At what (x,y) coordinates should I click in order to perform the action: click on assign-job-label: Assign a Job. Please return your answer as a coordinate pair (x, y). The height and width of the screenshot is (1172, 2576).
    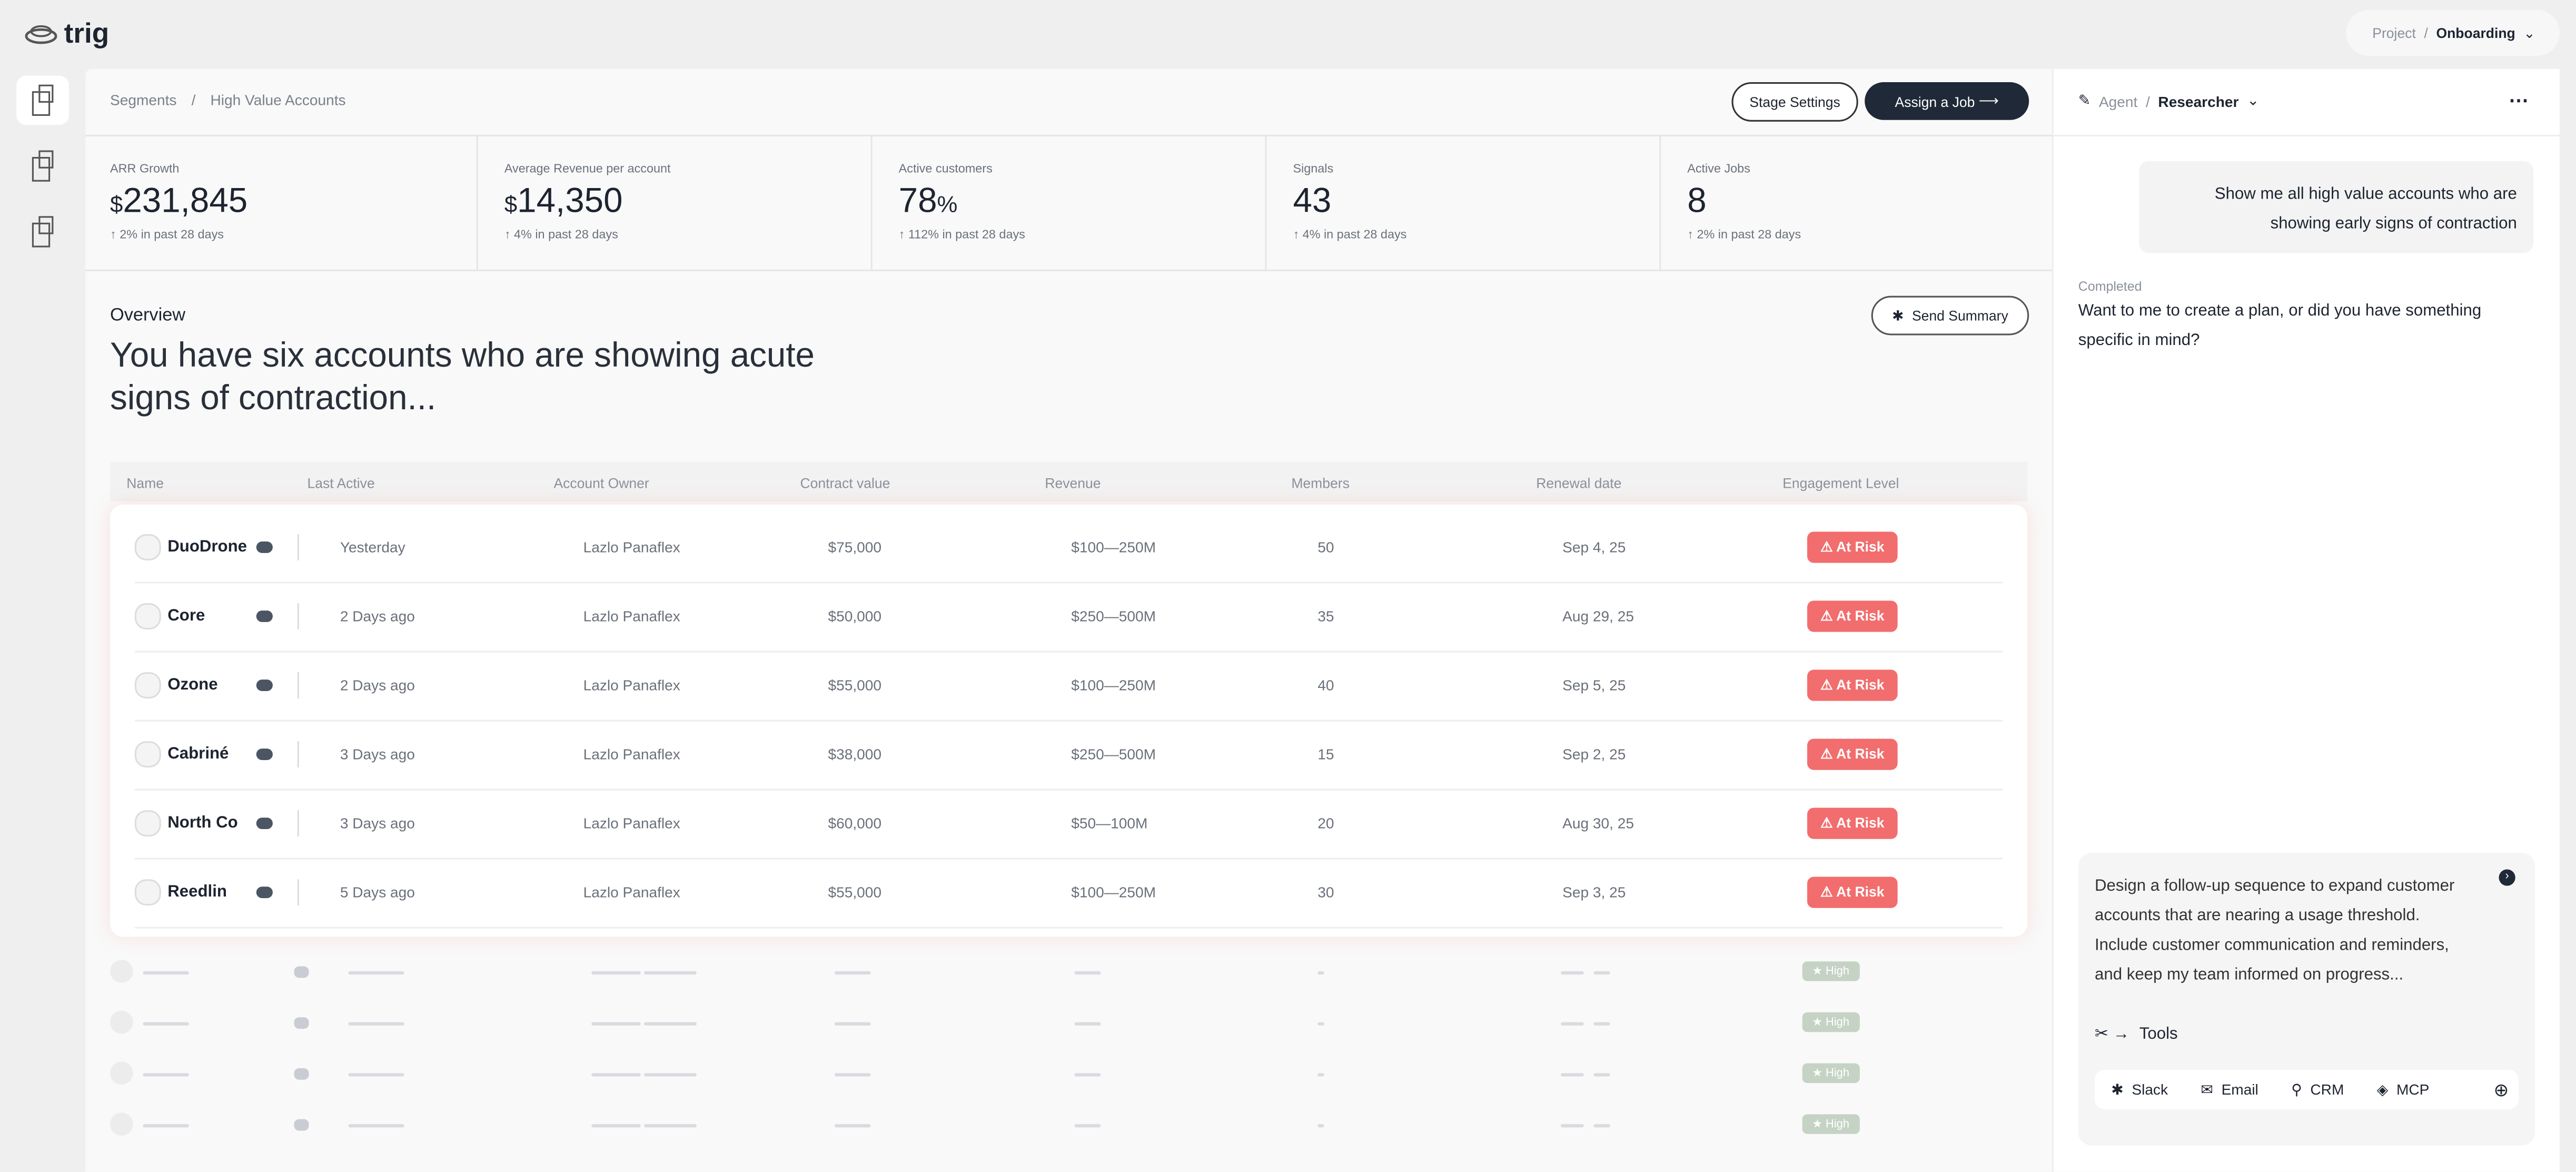
    Looking at the image, I should click on (1935, 101).